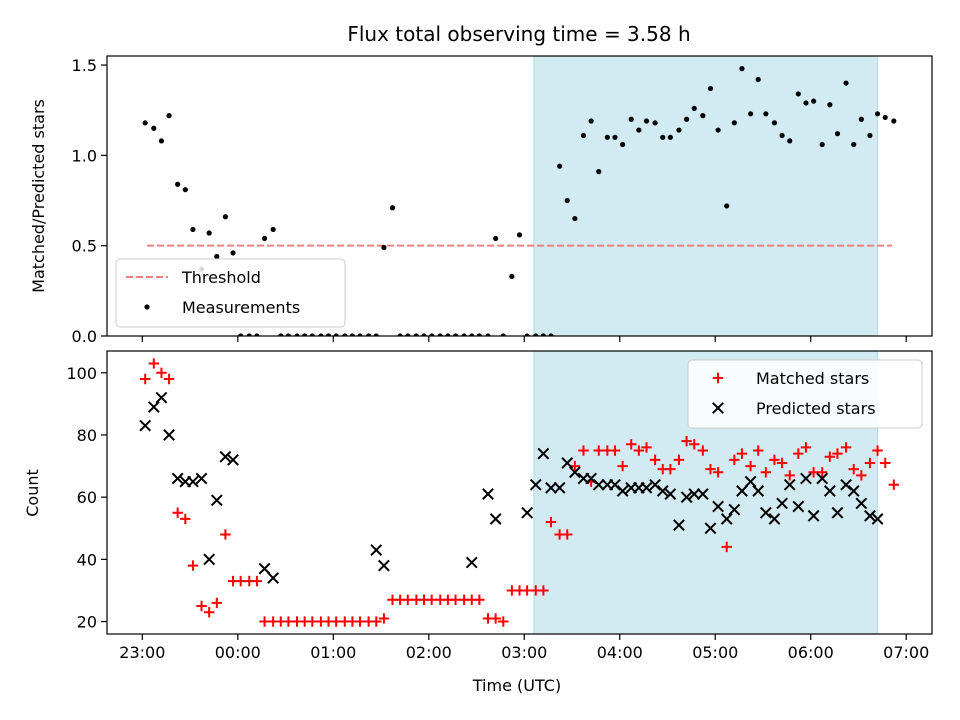  What do you see at coordinates (718, 408) in the screenshot?
I see `legend-predicted-stars-swatch` at bounding box center [718, 408].